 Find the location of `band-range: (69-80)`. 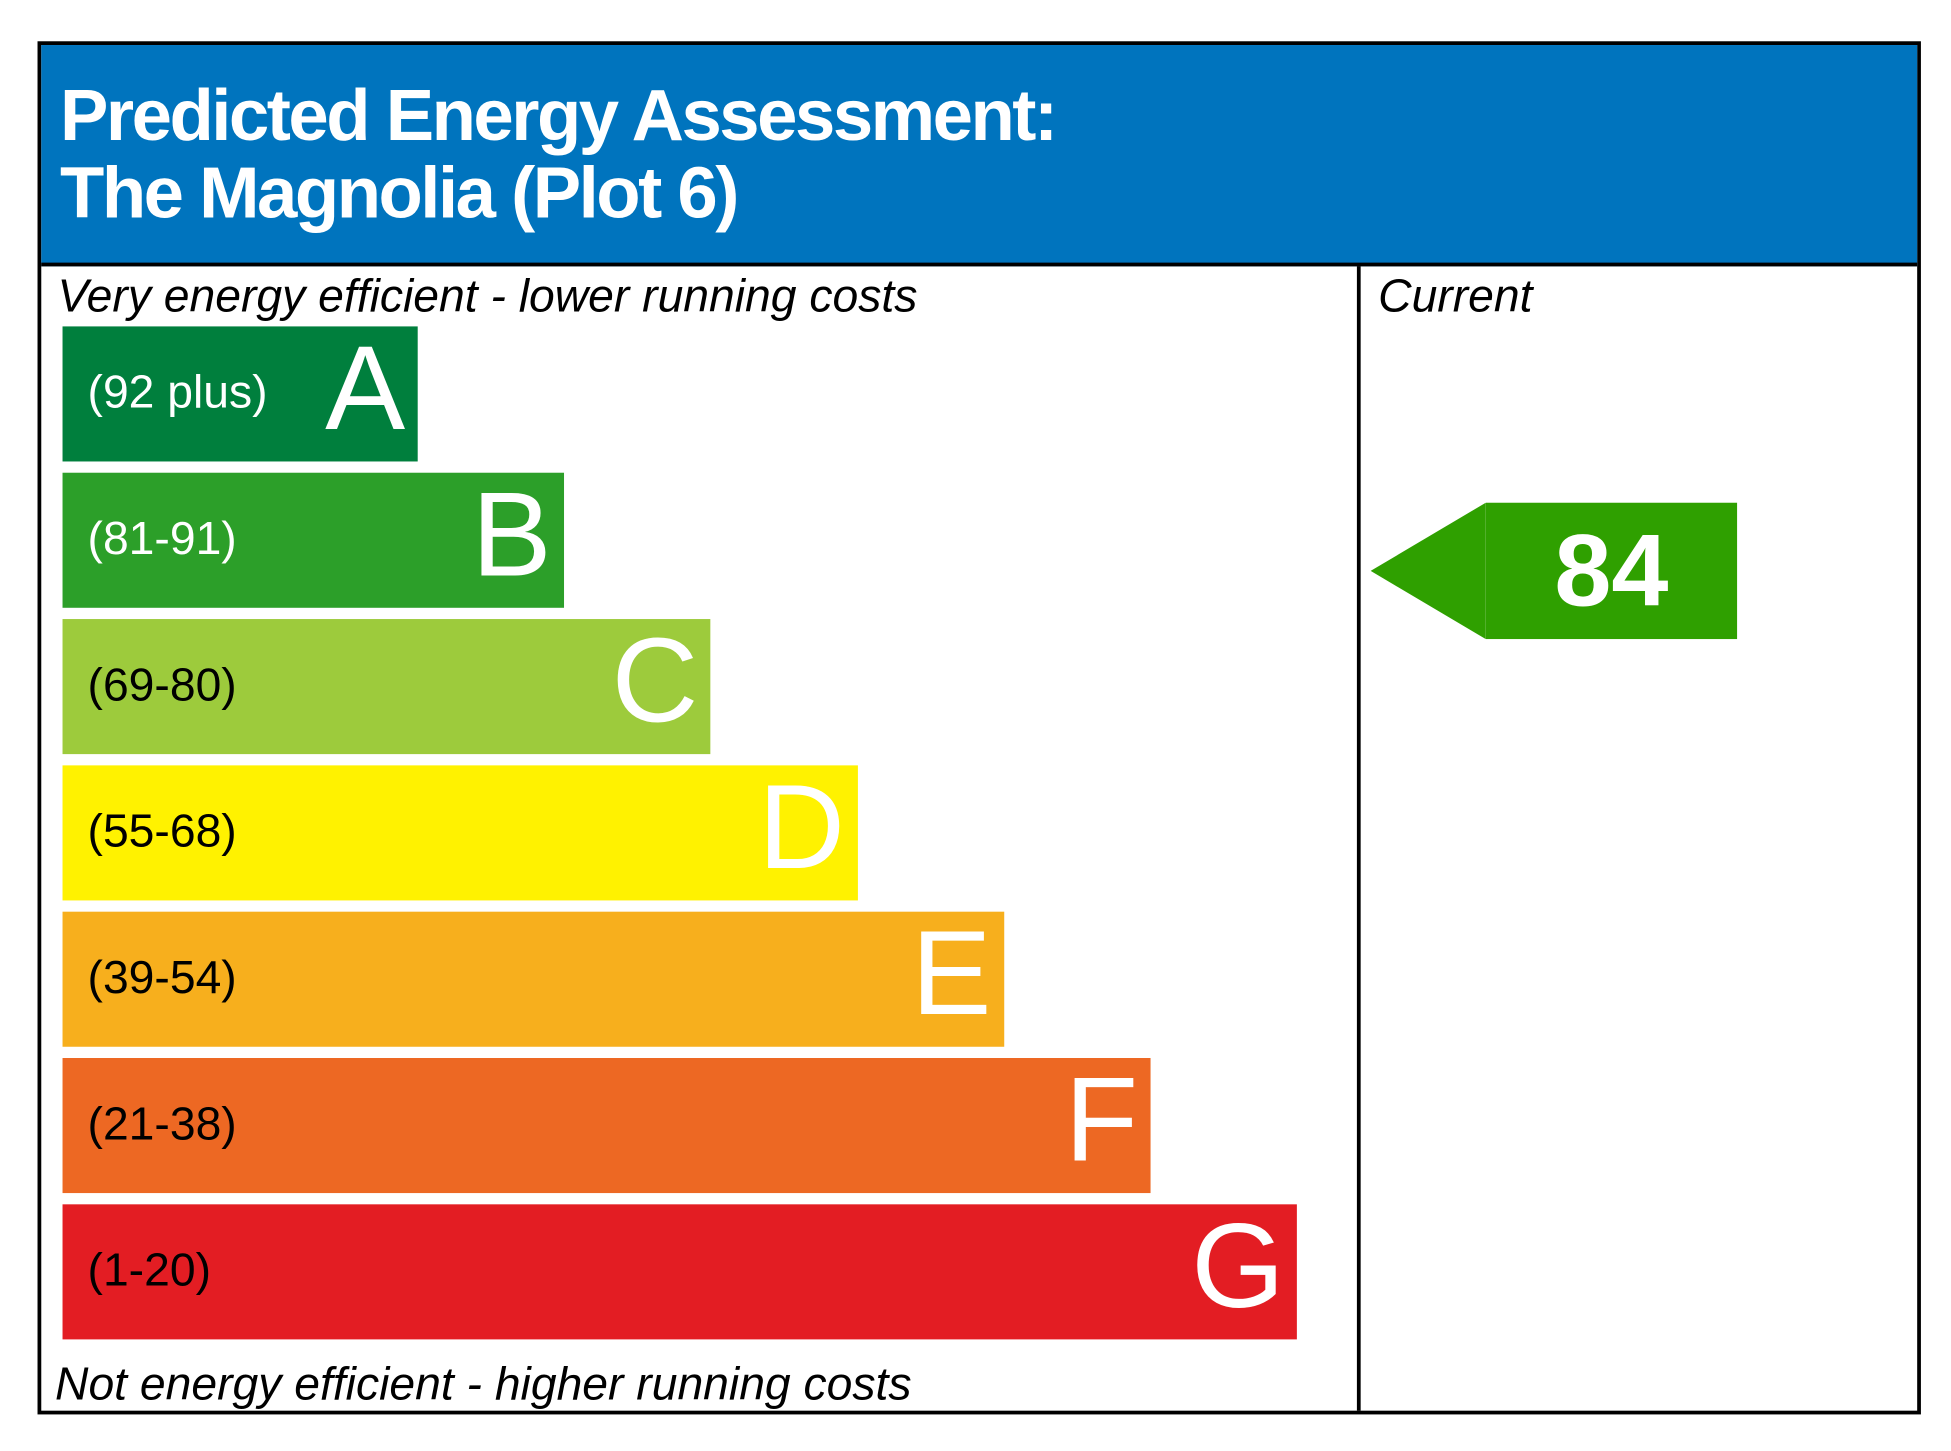

band-range: (69-80) is located at coordinates (162, 685).